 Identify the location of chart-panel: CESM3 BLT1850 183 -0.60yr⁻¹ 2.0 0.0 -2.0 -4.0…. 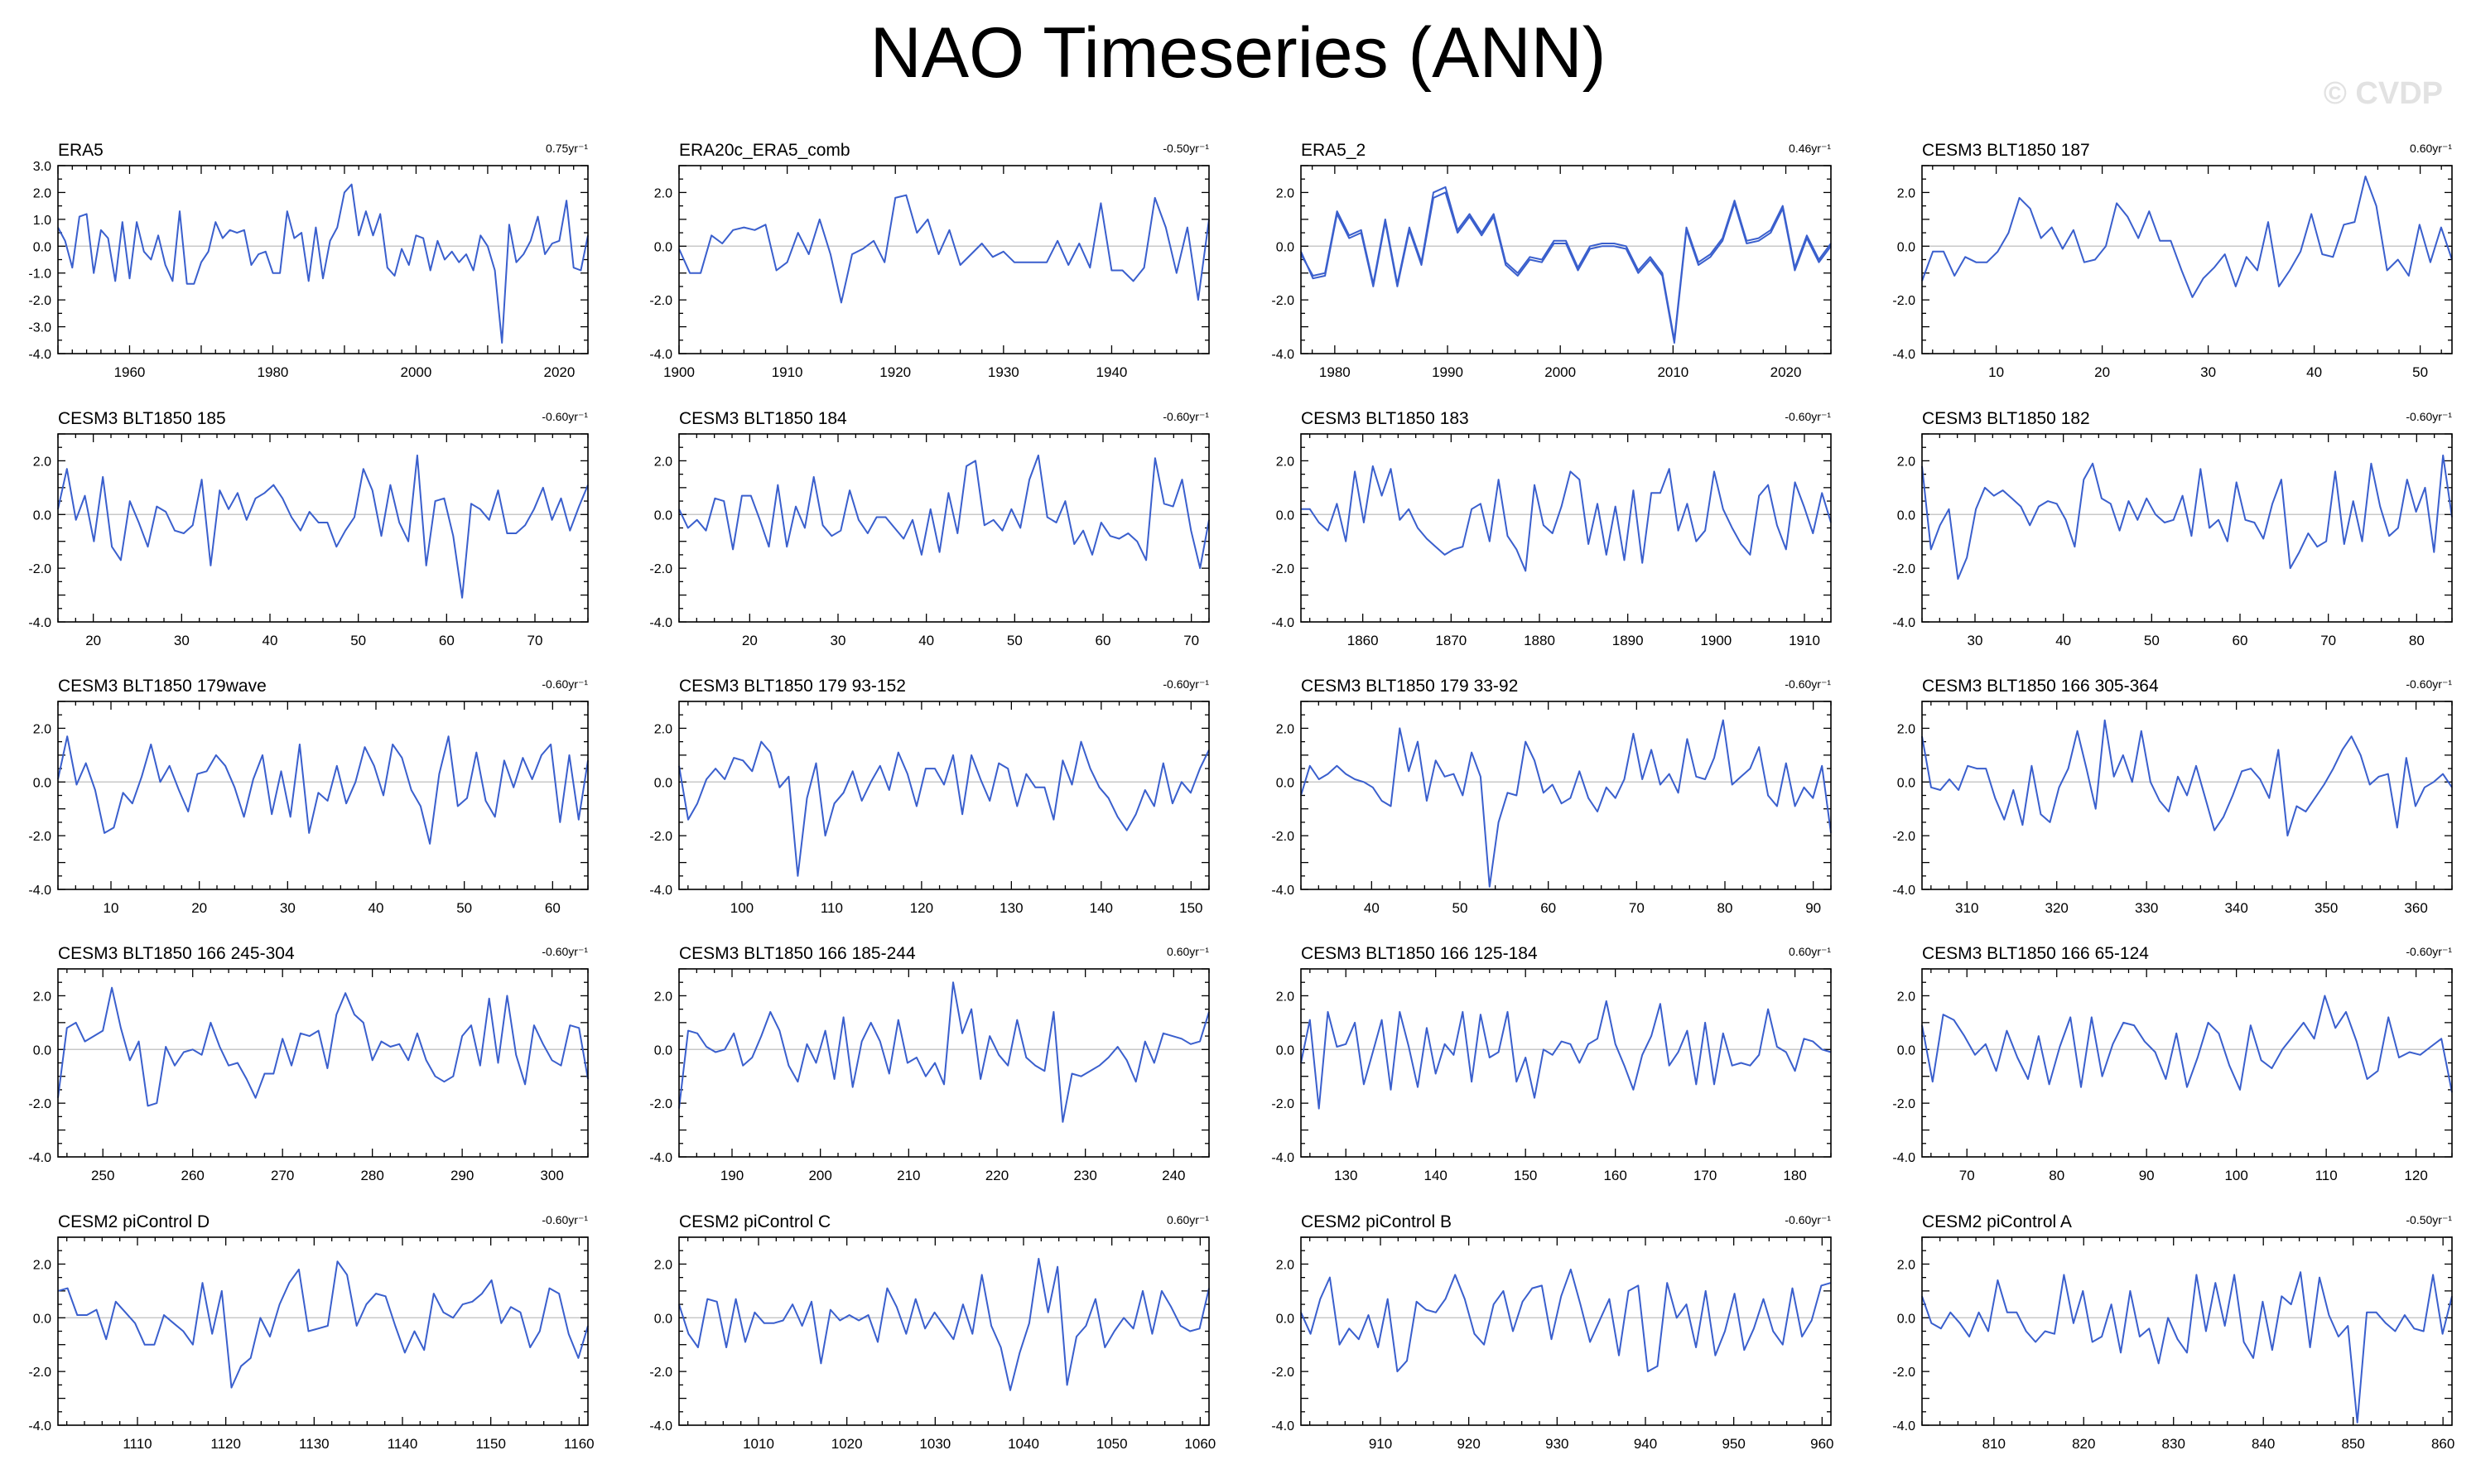
(1551, 528).